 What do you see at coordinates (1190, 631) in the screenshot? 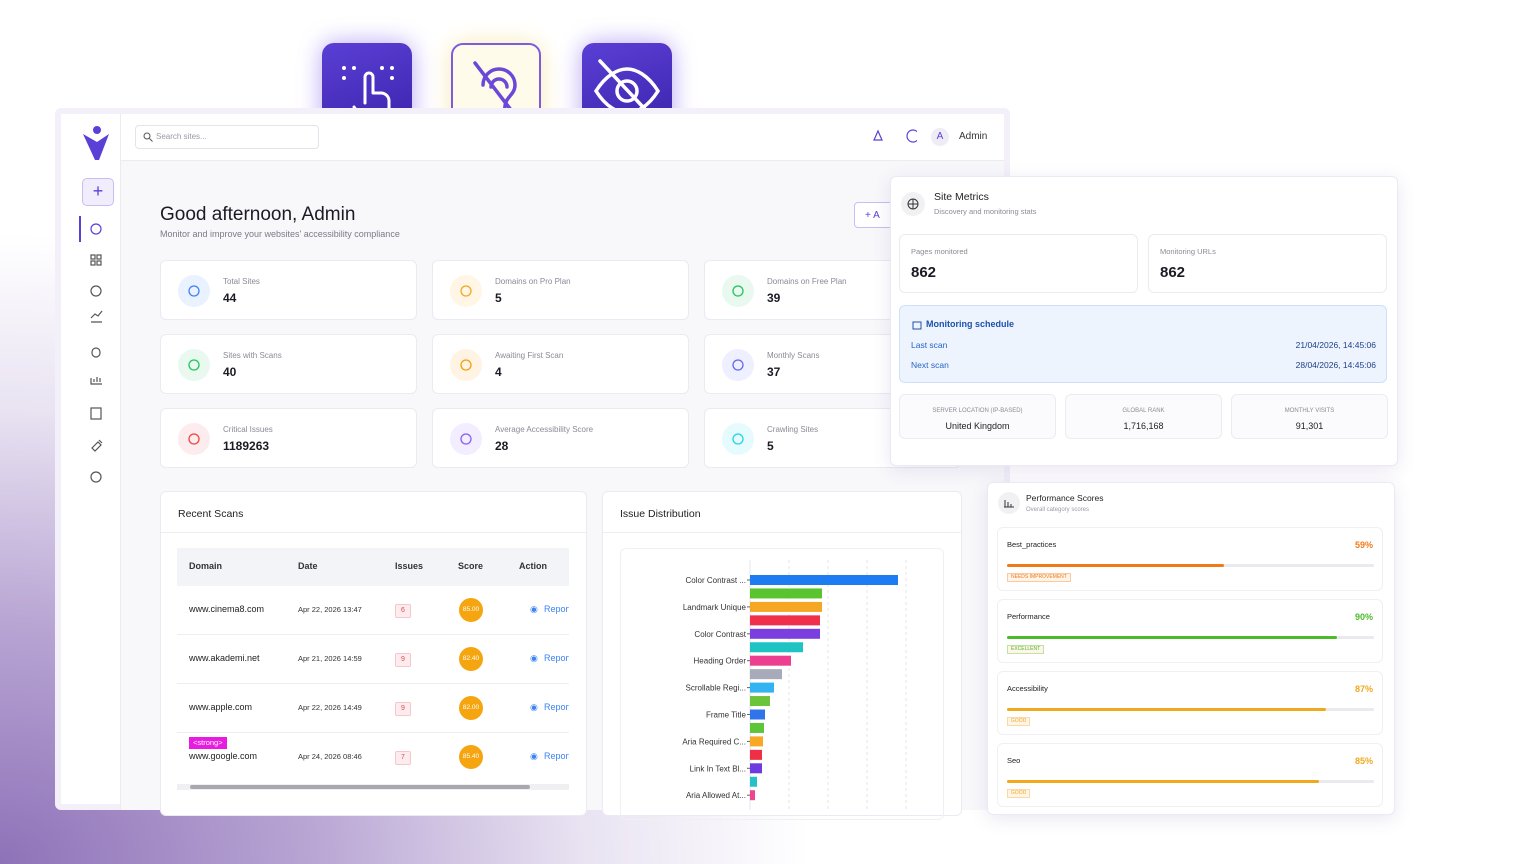
I see `score-item: Performance 90% EXCELLENT` at bounding box center [1190, 631].